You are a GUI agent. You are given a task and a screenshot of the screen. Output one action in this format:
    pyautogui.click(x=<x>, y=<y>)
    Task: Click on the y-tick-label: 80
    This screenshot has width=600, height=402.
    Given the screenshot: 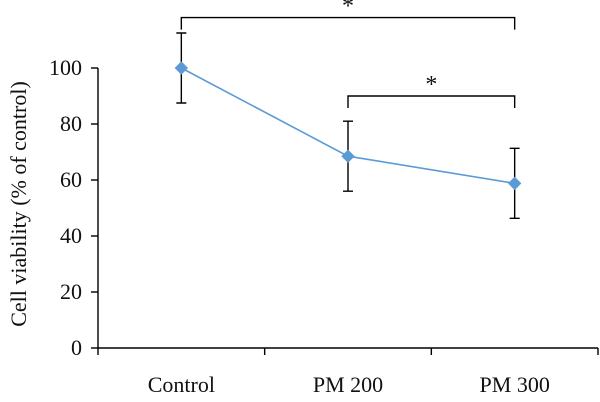 What is the action you would take?
    pyautogui.click(x=71, y=123)
    